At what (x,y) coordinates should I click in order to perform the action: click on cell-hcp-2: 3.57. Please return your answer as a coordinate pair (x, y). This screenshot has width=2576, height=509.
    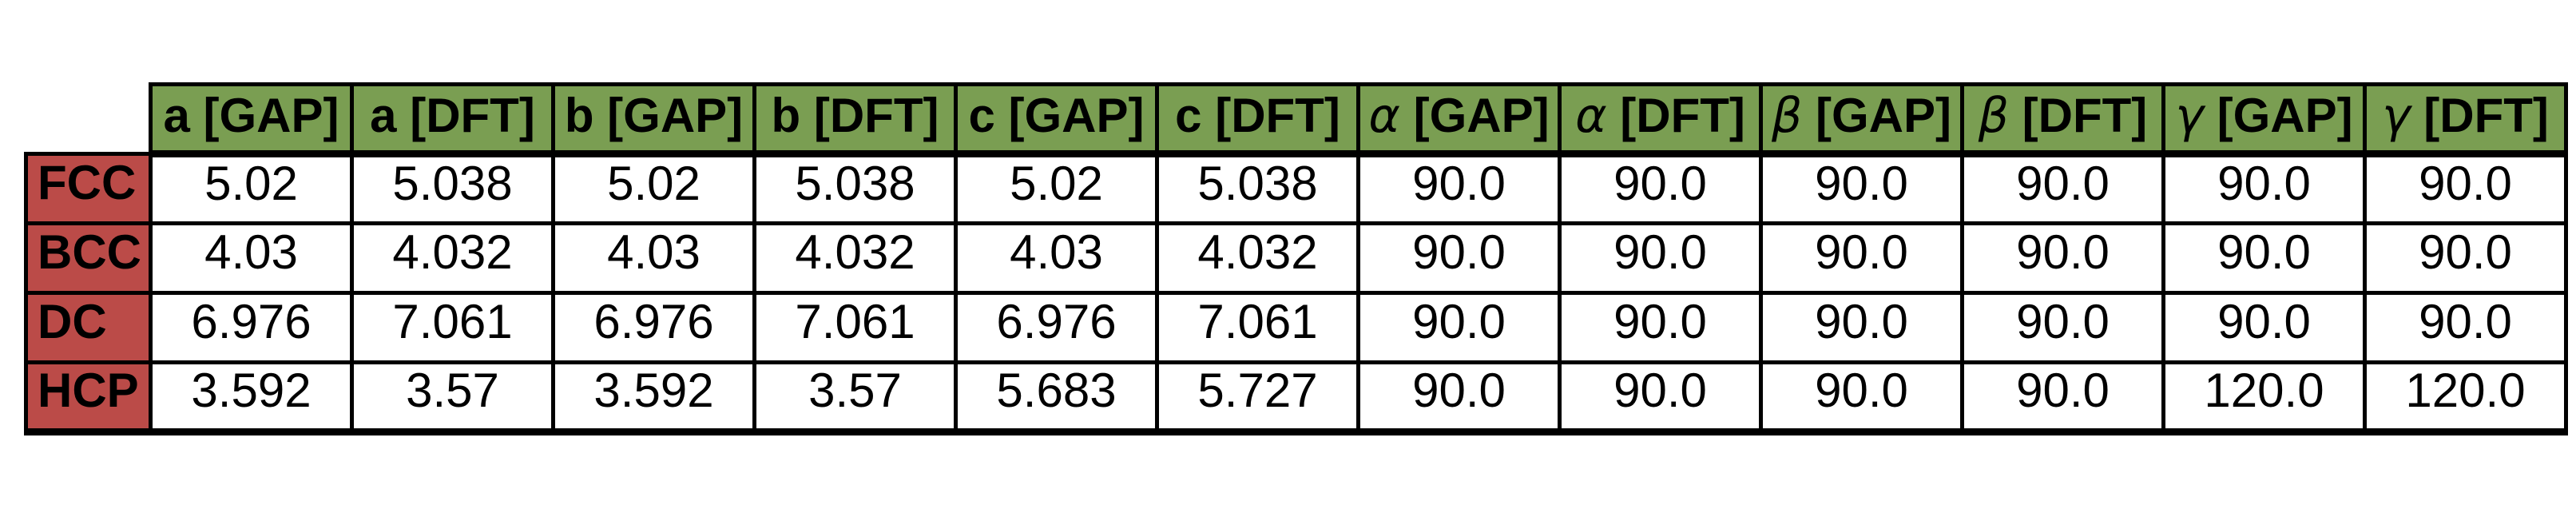
    Looking at the image, I should click on (453, 397).